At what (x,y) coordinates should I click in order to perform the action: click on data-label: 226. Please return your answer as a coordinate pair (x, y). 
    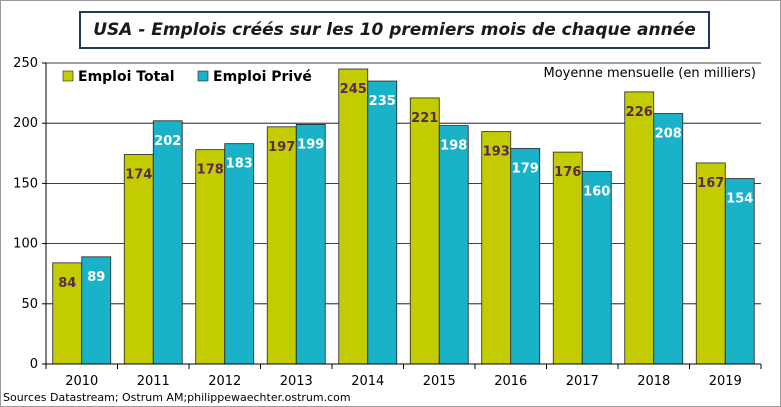
    Looking at the image, I should click on (639, 112).